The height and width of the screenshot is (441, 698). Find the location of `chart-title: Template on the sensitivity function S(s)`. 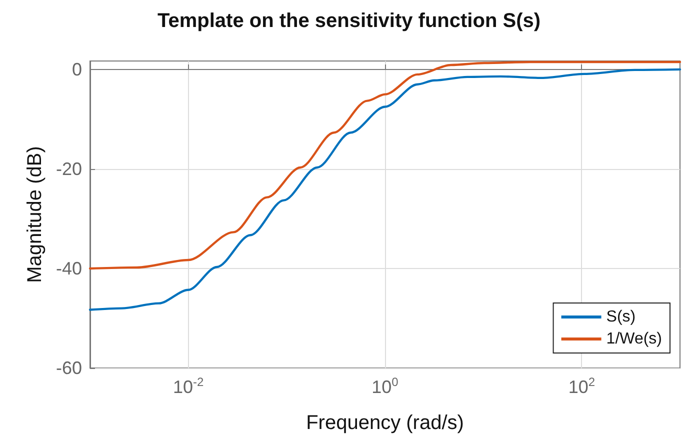

chart-title: Template on the sensitivity function S(s) is located at coordinates (349, 21).